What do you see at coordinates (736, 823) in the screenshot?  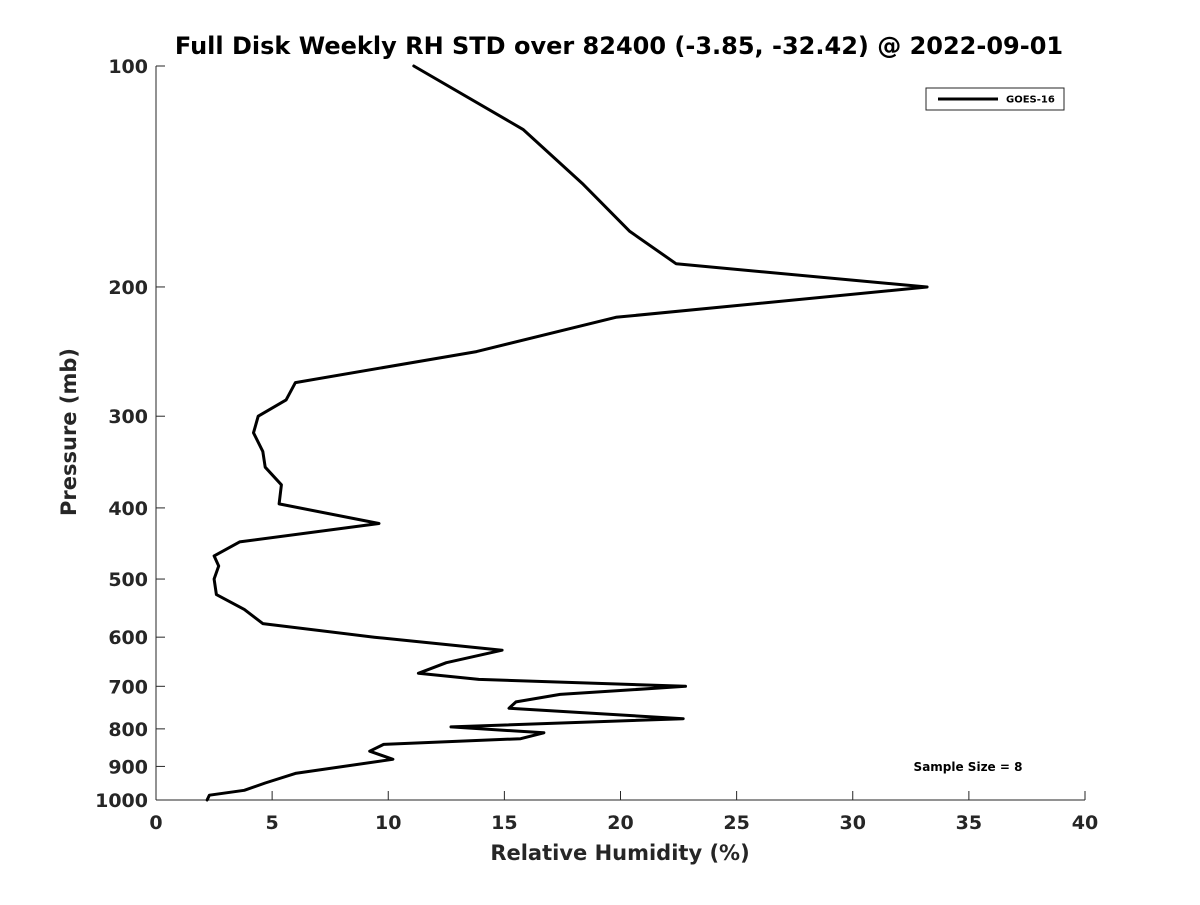 I see `x-tick-label: 25` at bounding box center [736, 823].